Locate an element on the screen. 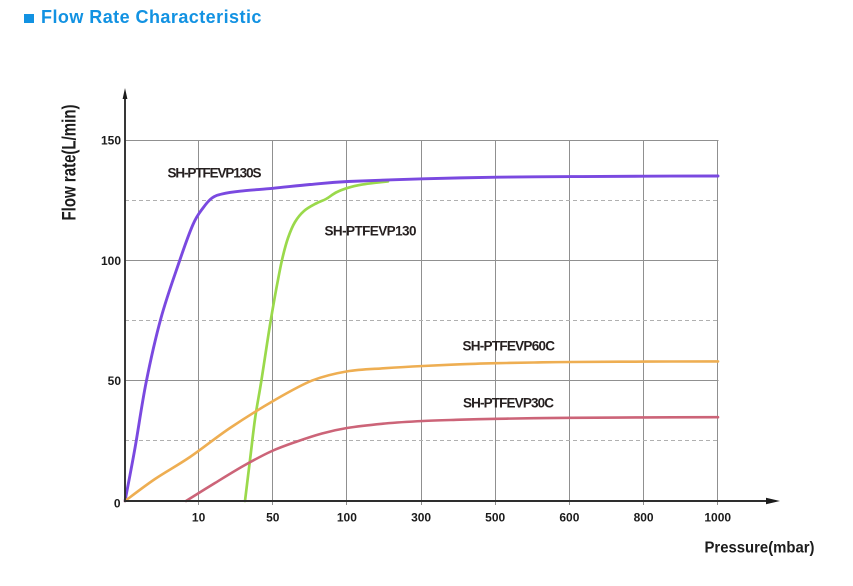  svg-text: SH-PTFEVP60C is located at coordinates (509, 346).